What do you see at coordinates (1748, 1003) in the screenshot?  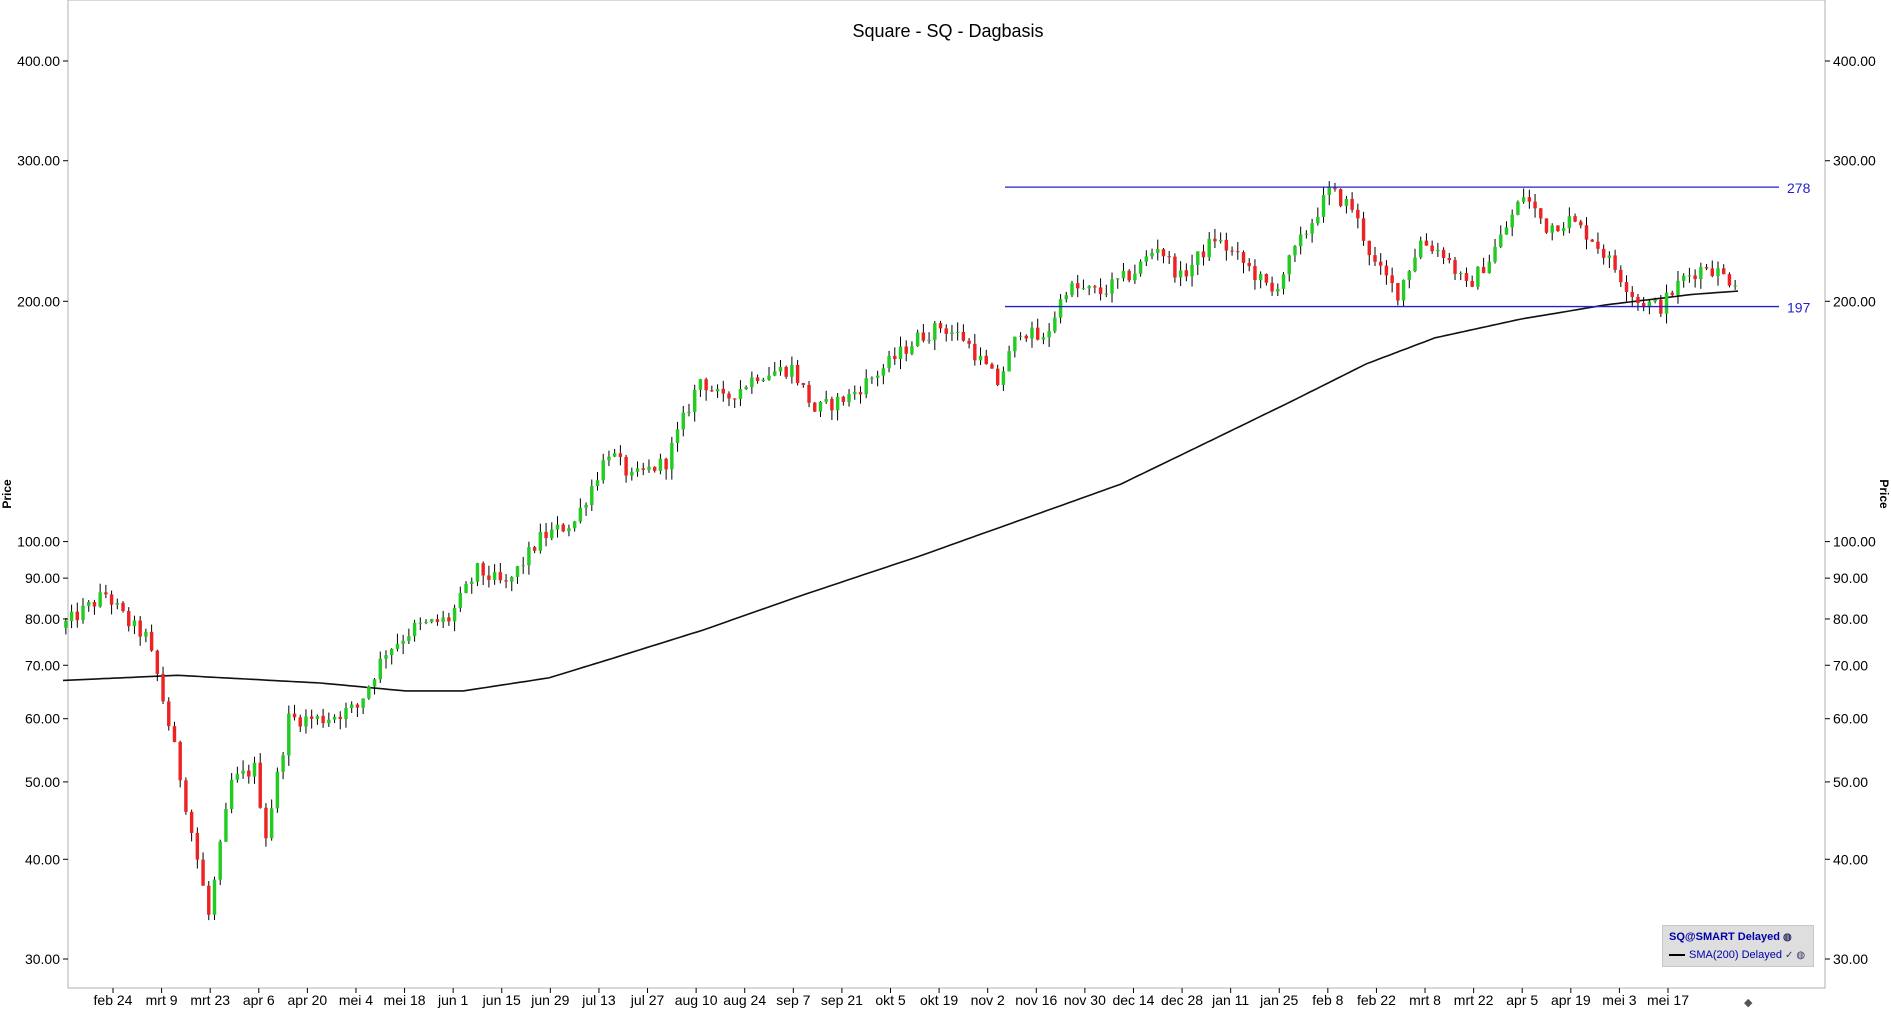 I see `scroll-arrow-icon: ◆` at bounding box center [1748, 1003].